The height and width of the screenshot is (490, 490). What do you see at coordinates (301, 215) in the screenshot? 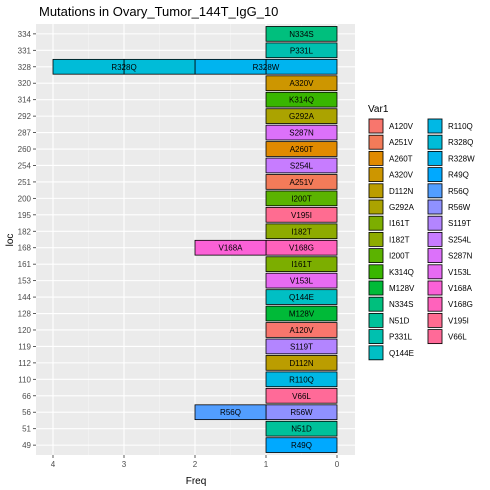
I see `bar-label-v195i-195: V195I` at bounding box center [301, 215].